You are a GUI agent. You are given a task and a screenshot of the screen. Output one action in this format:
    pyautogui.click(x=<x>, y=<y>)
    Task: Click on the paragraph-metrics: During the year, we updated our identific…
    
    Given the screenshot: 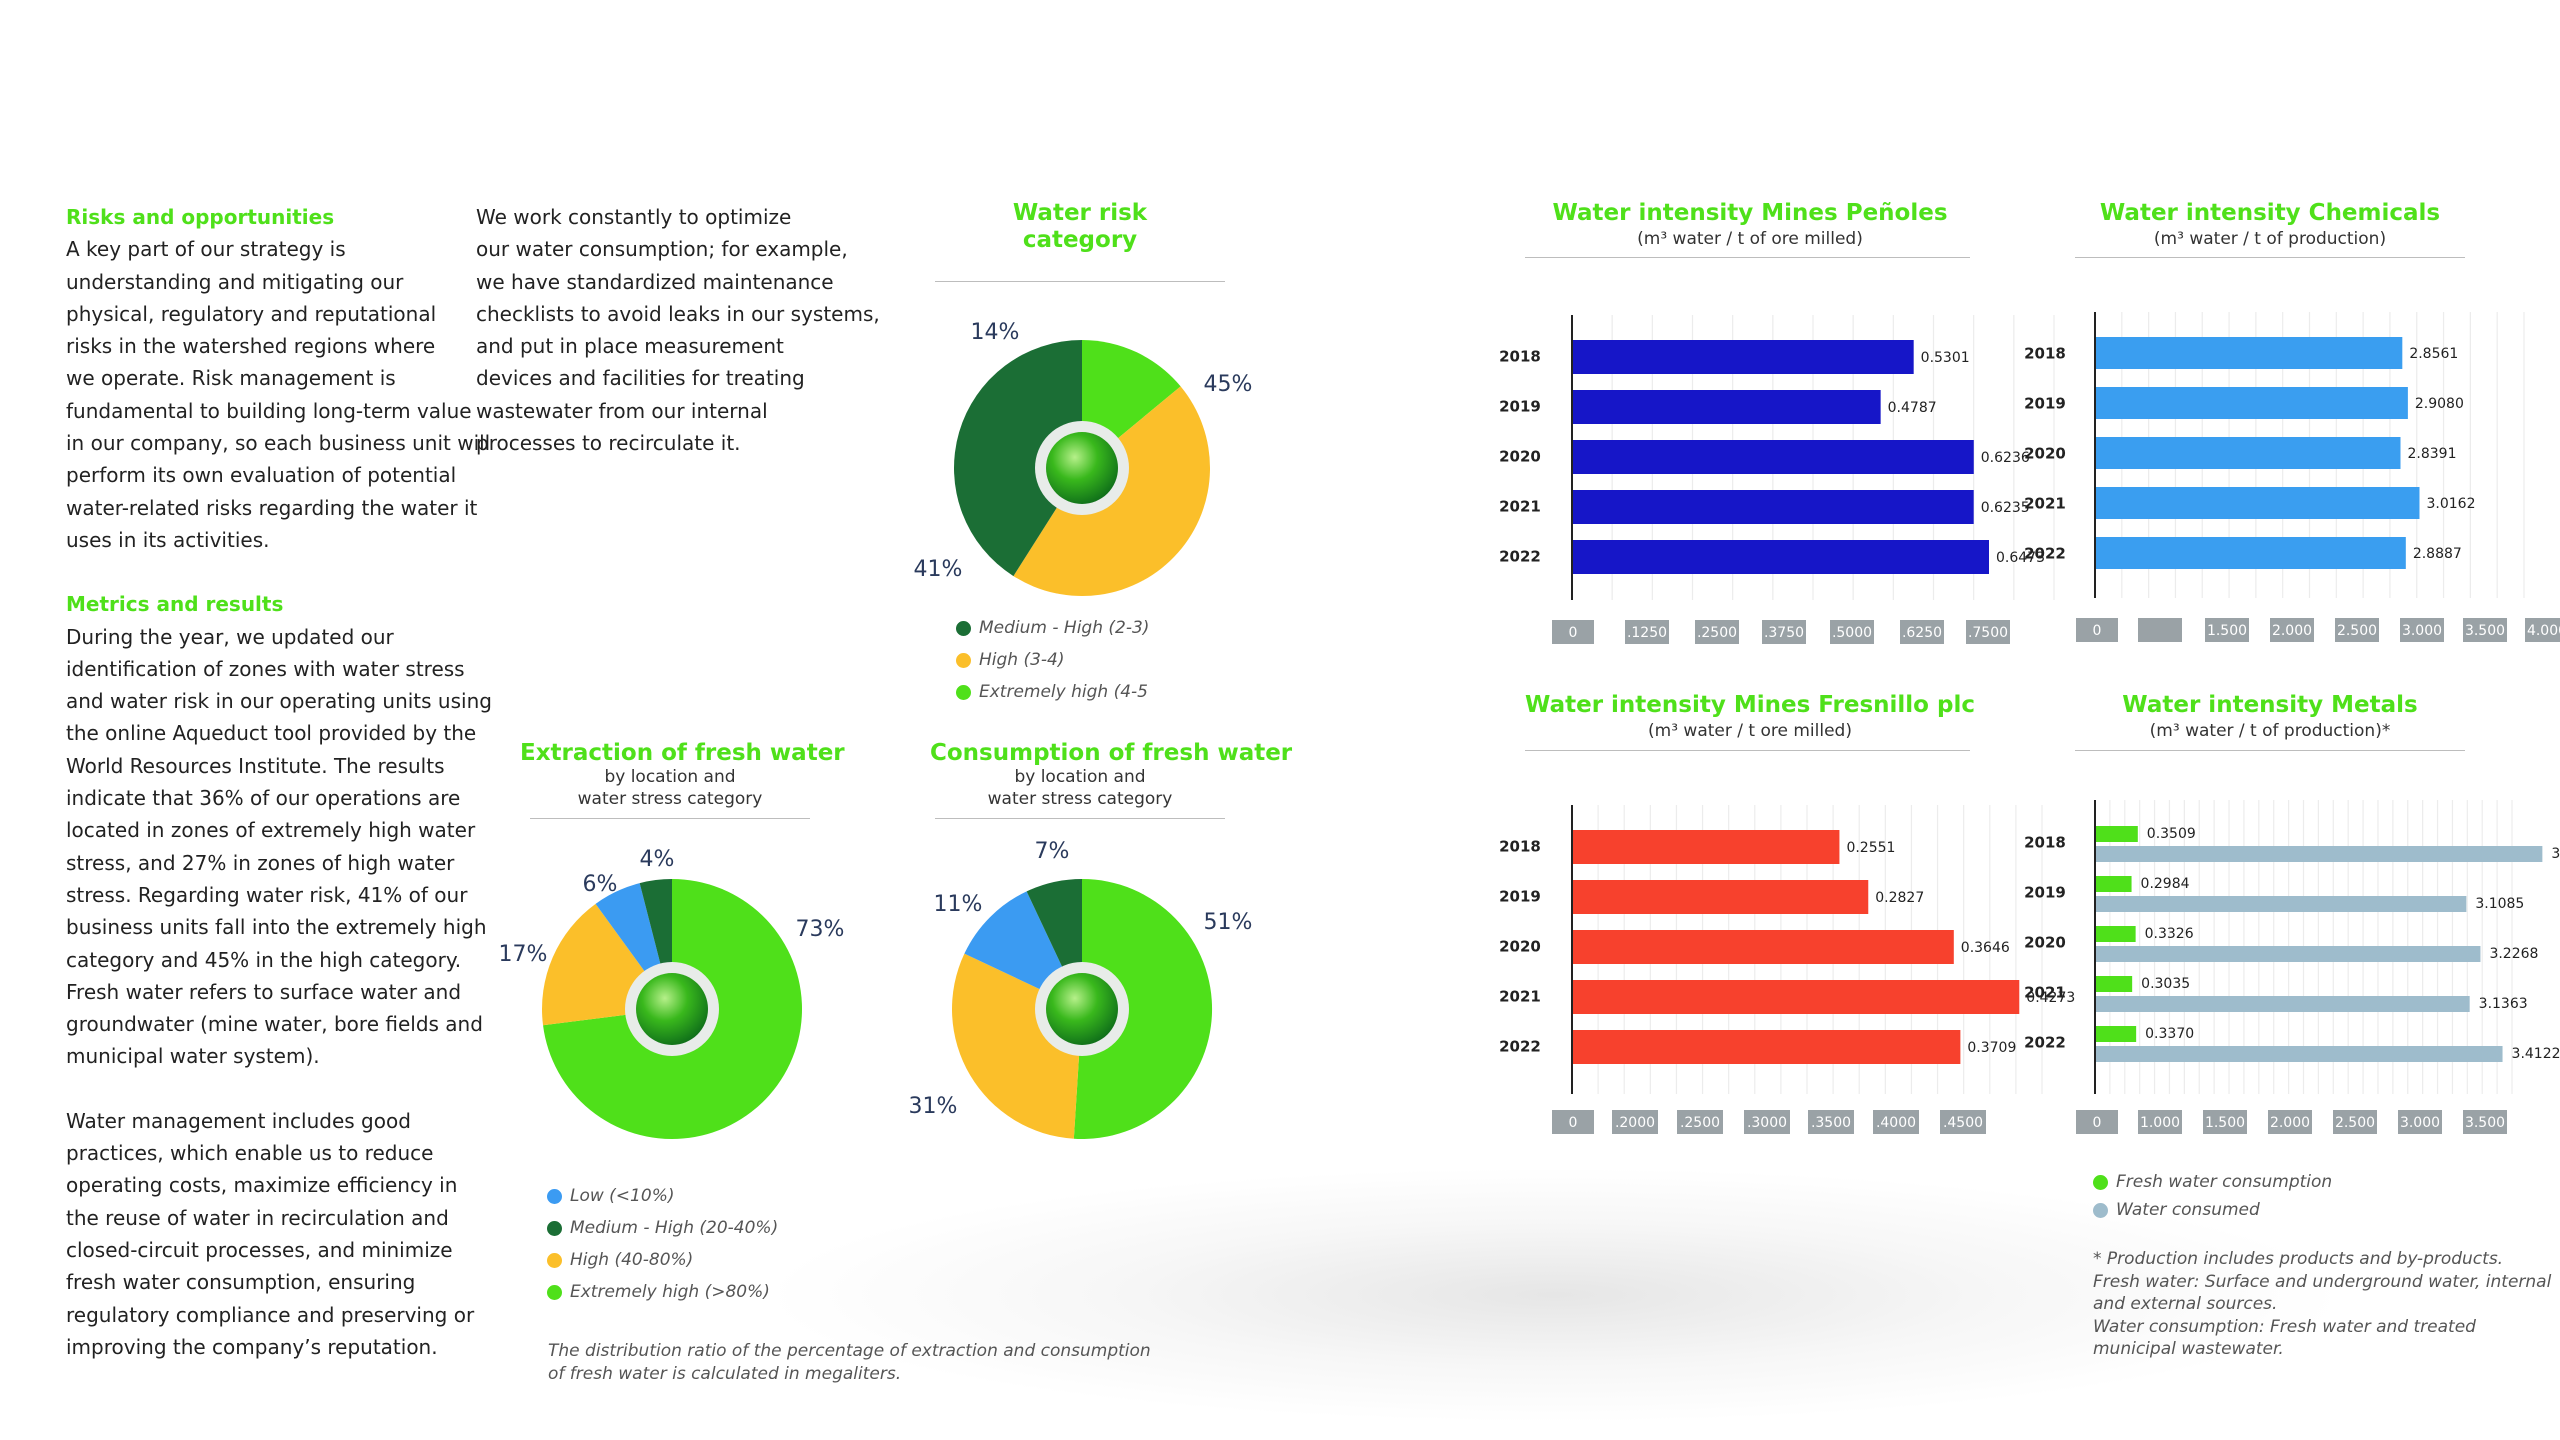 What is the action you would take?
    pyautogui.click(x=279, y=847)
    